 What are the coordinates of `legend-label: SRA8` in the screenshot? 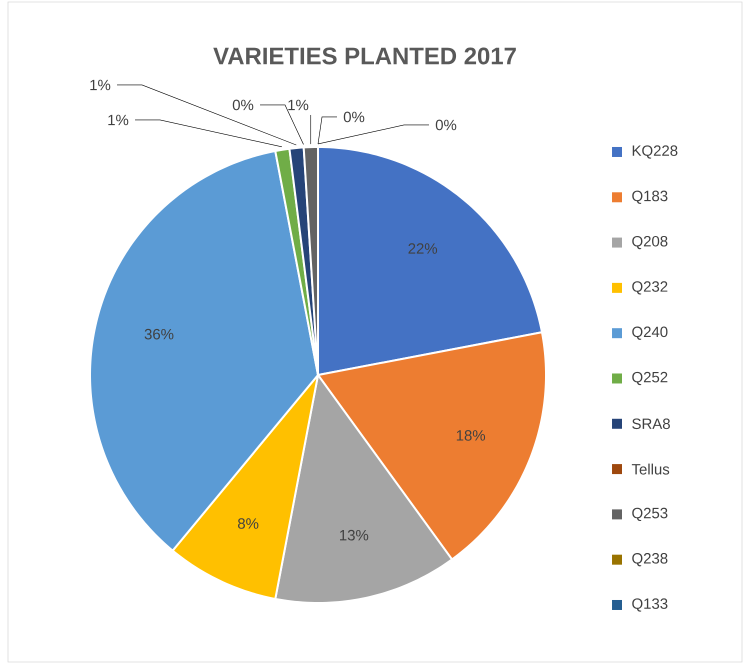 It's located at (651, 424).